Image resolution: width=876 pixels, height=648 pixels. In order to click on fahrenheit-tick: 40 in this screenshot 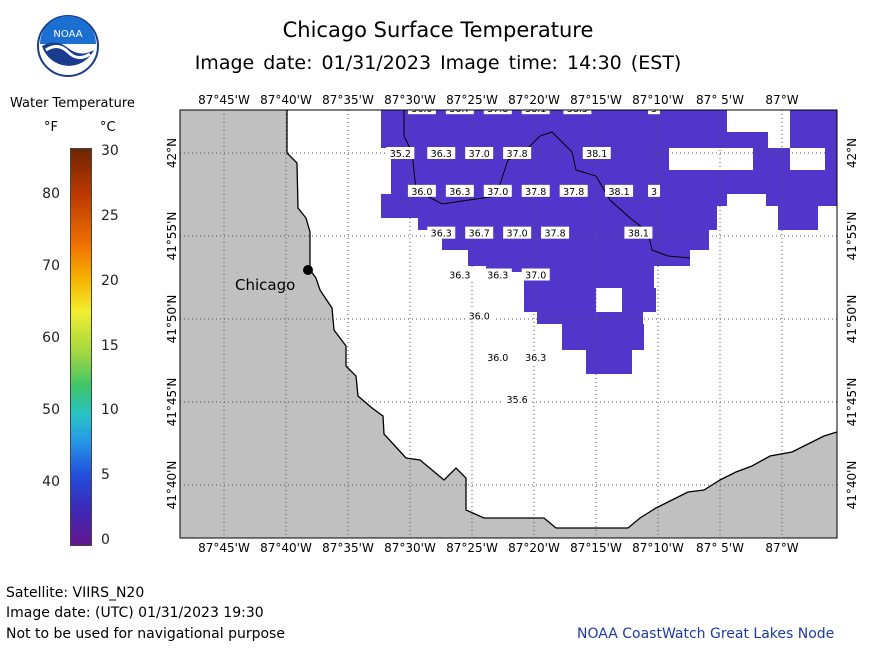, I will do `click(51, 482)`.